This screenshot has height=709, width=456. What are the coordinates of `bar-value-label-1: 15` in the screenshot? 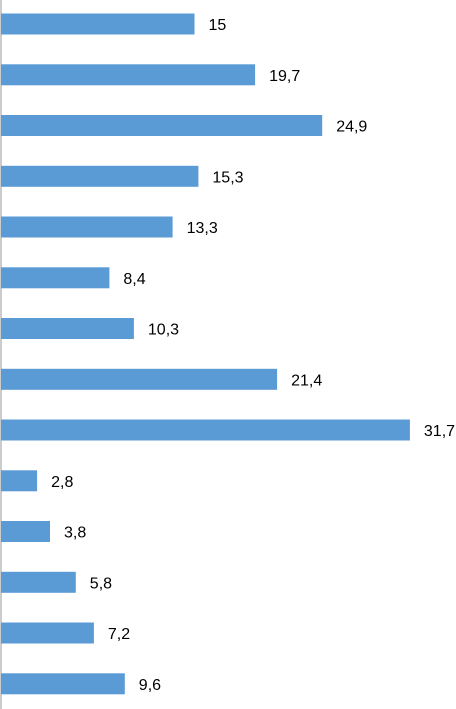 It's located at (218, 25).